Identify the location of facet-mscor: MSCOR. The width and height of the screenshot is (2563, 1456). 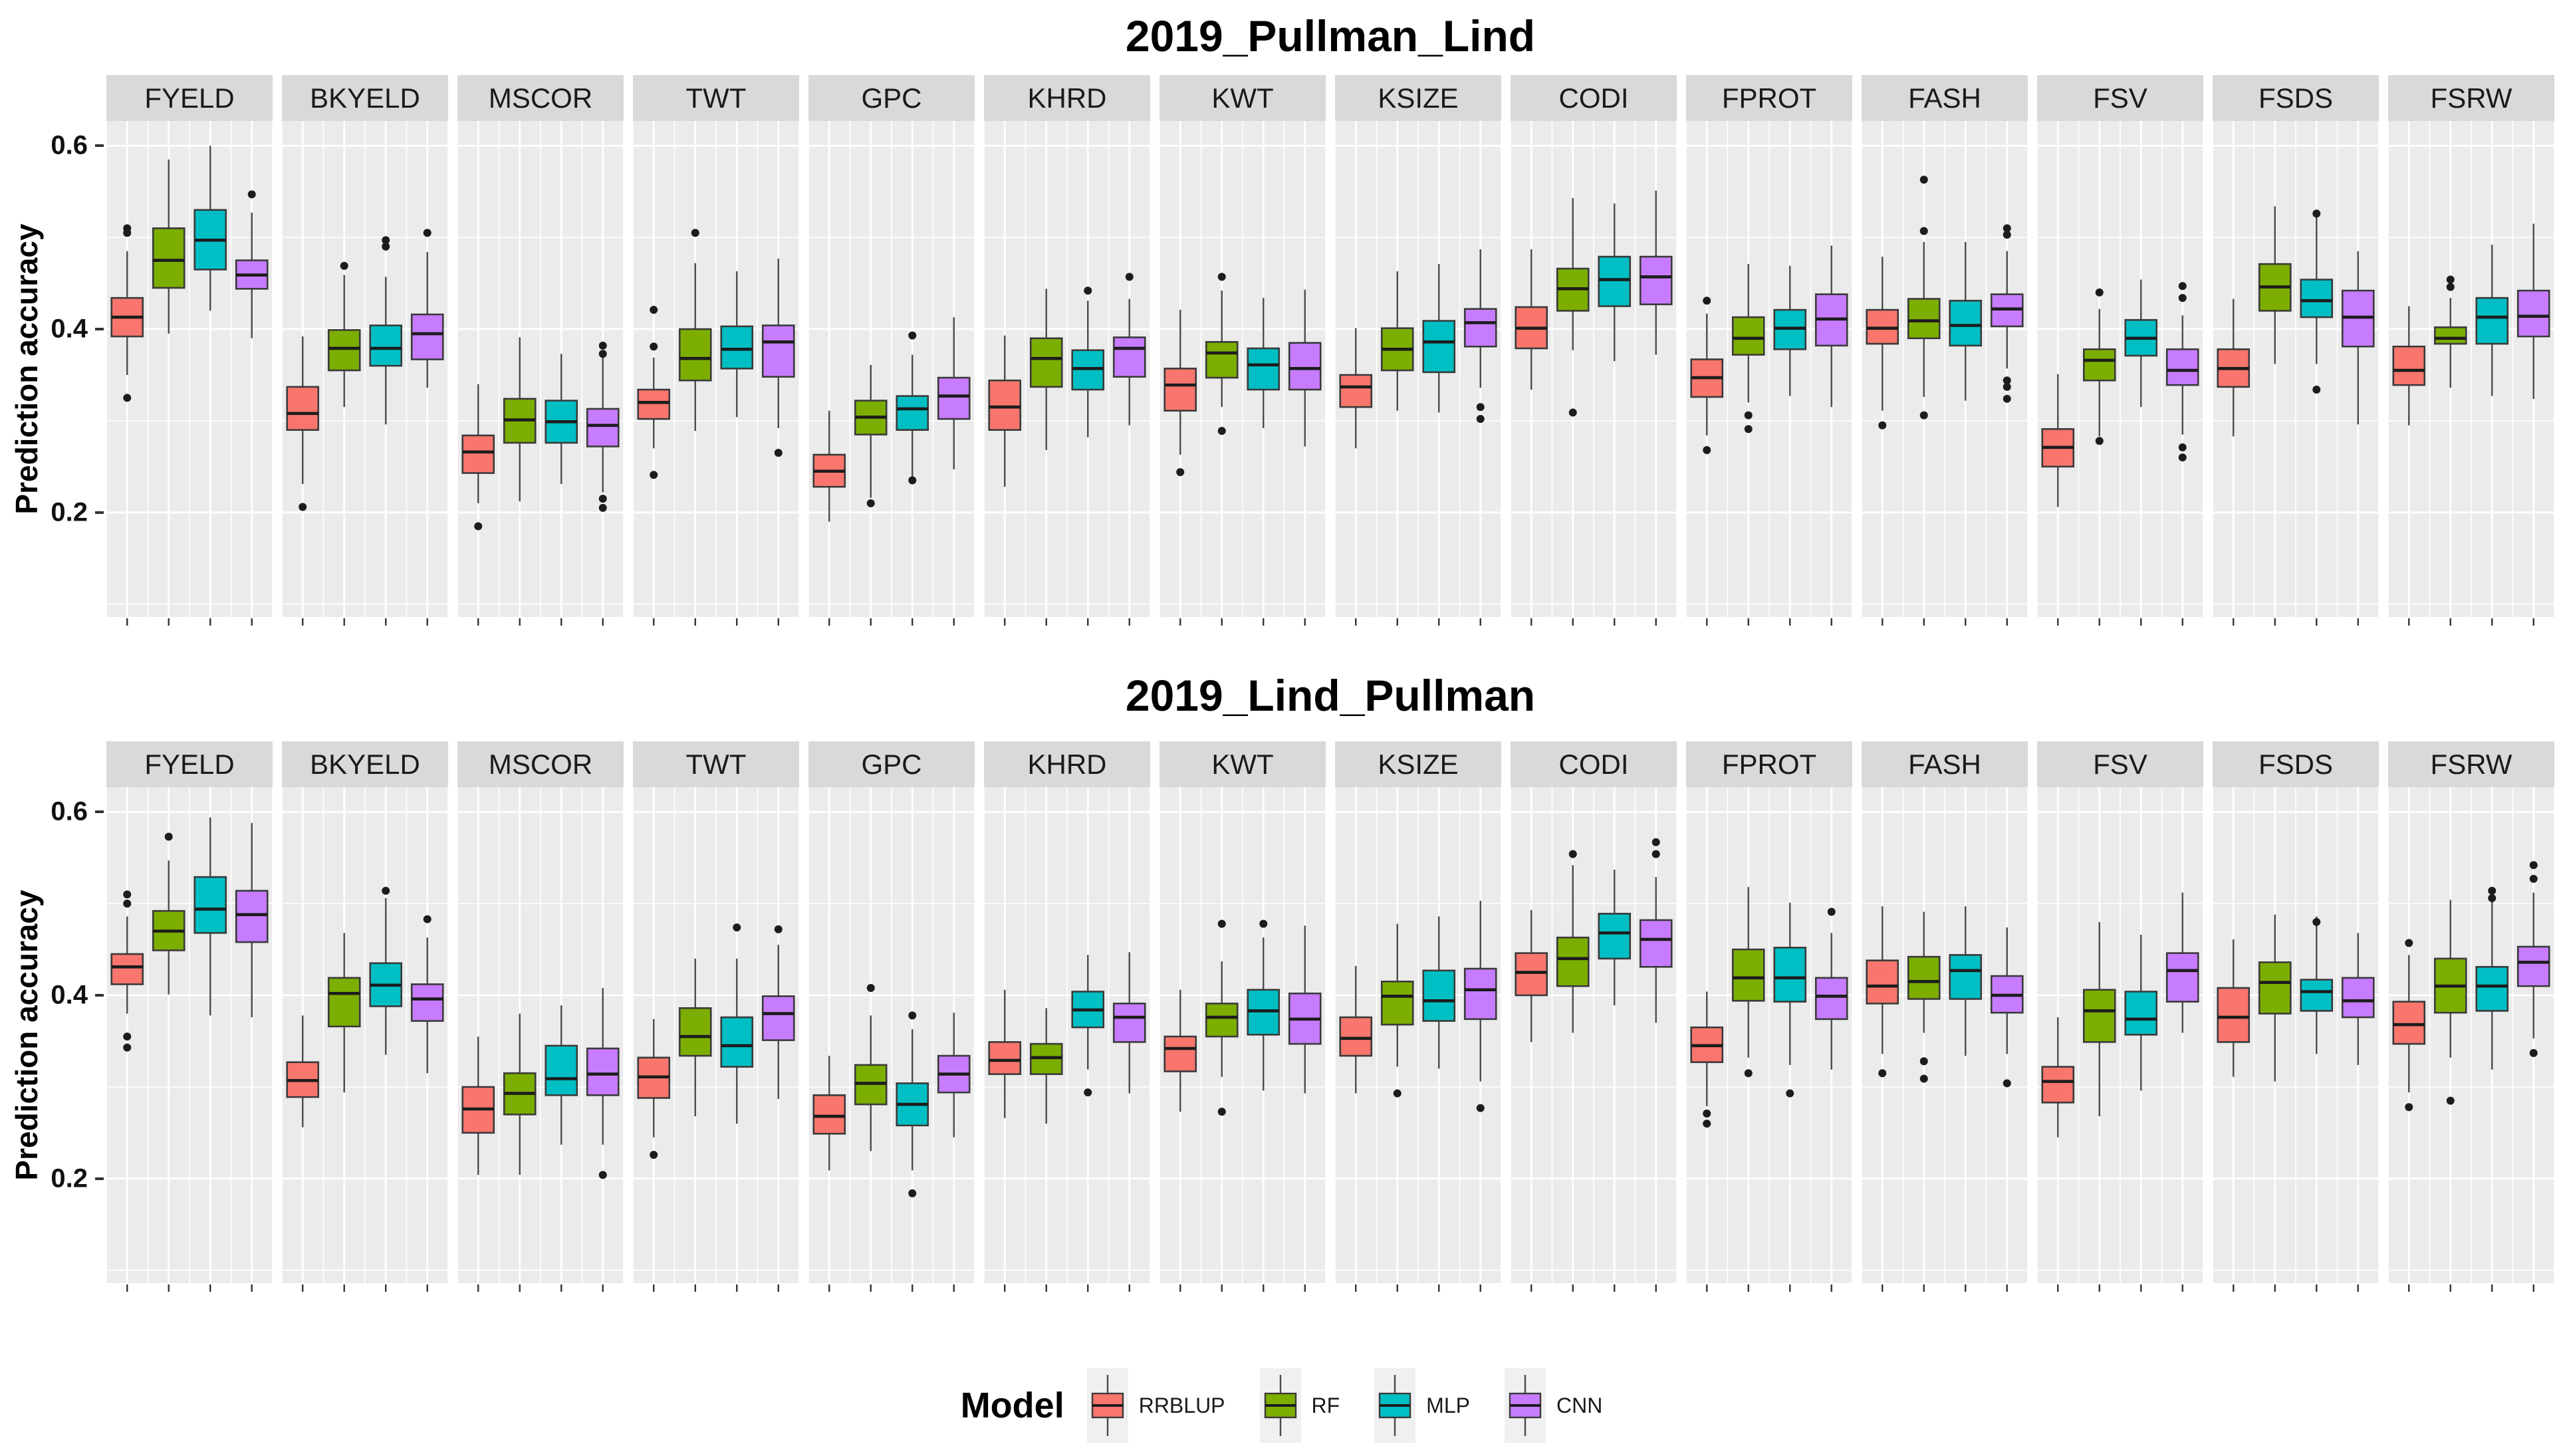
(540, 351).